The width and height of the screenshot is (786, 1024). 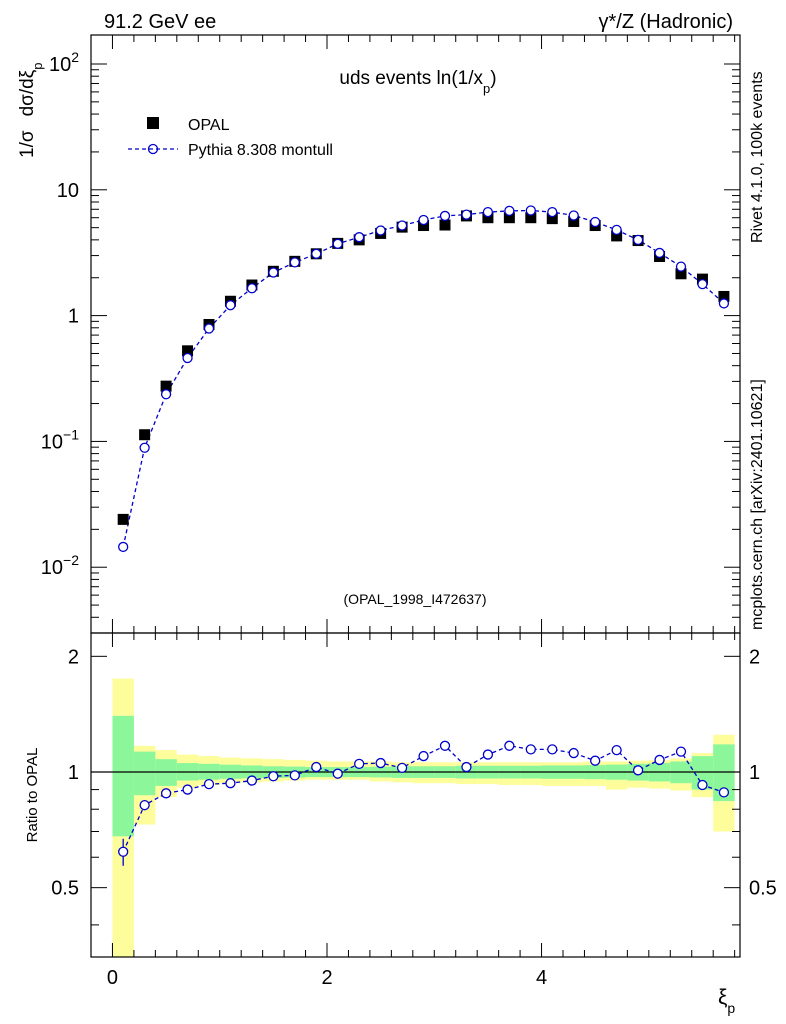 I want to click on x-tick-label: 2, so click(x=326, y=978).